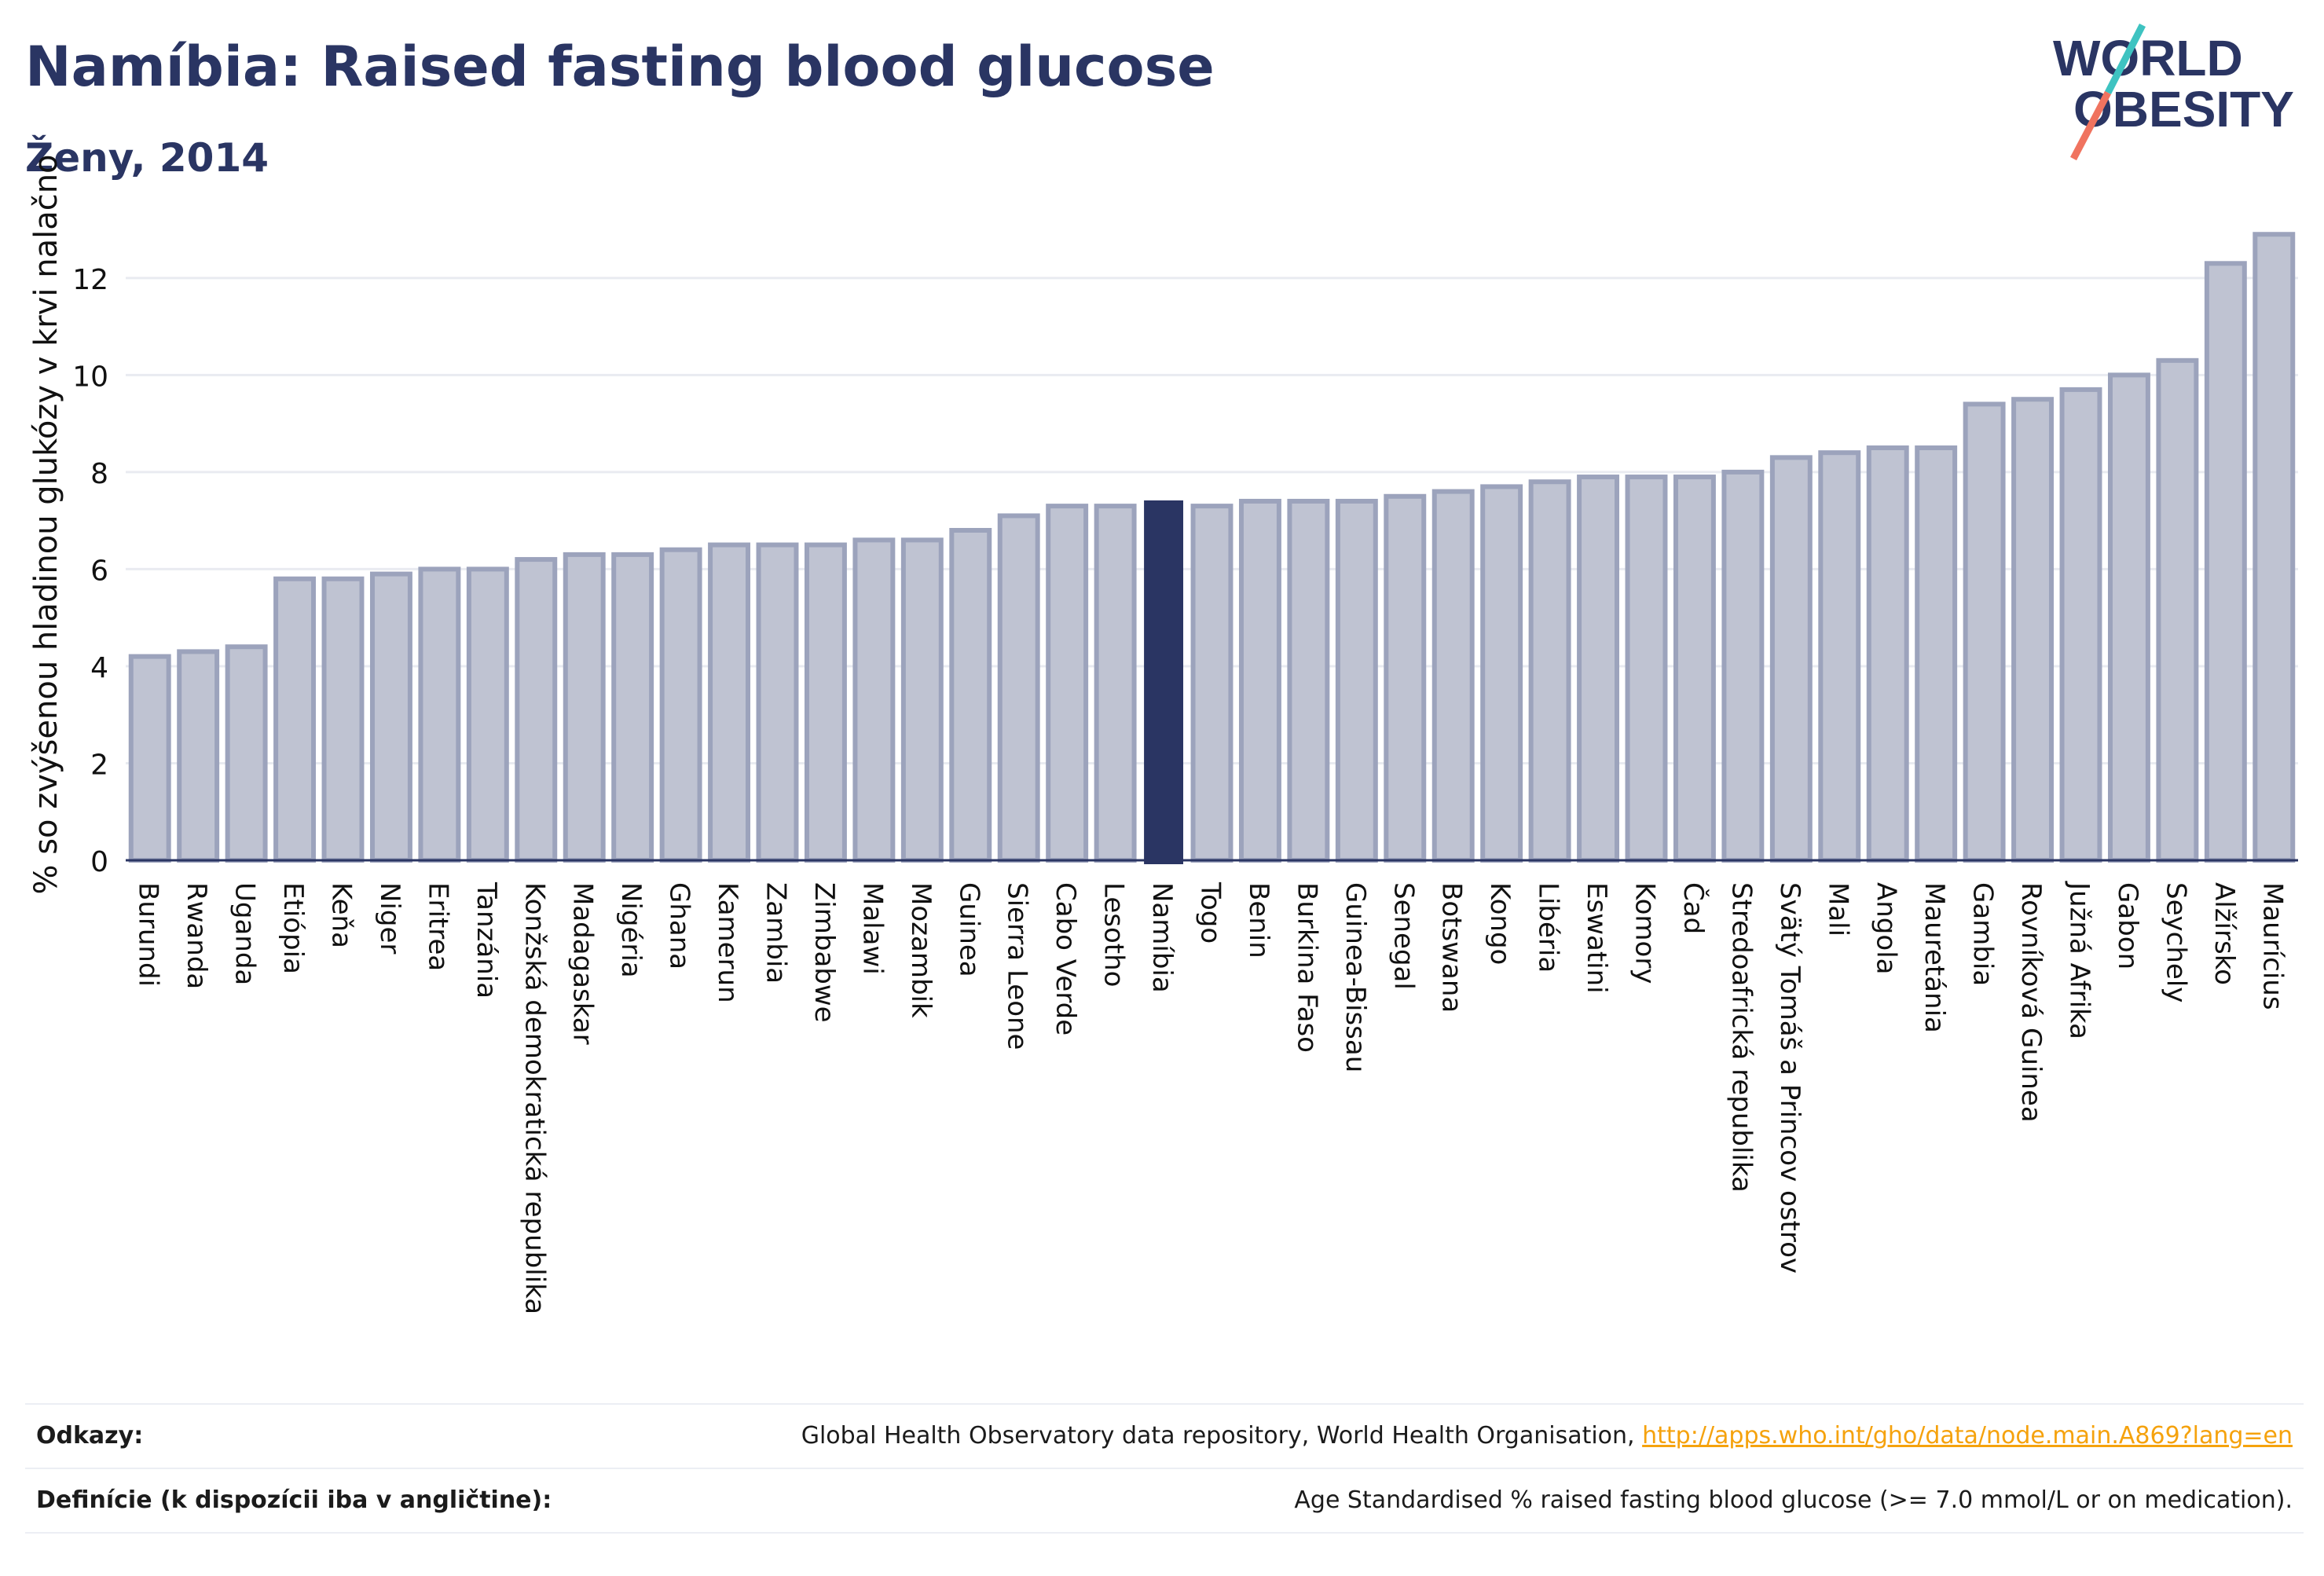 This screenshot has height=1576, width=2324. What do you see at coordinates (1886, 928) in the screenshot?
I see `x-tick-label: Angola` at bounding box center [1886, 928].